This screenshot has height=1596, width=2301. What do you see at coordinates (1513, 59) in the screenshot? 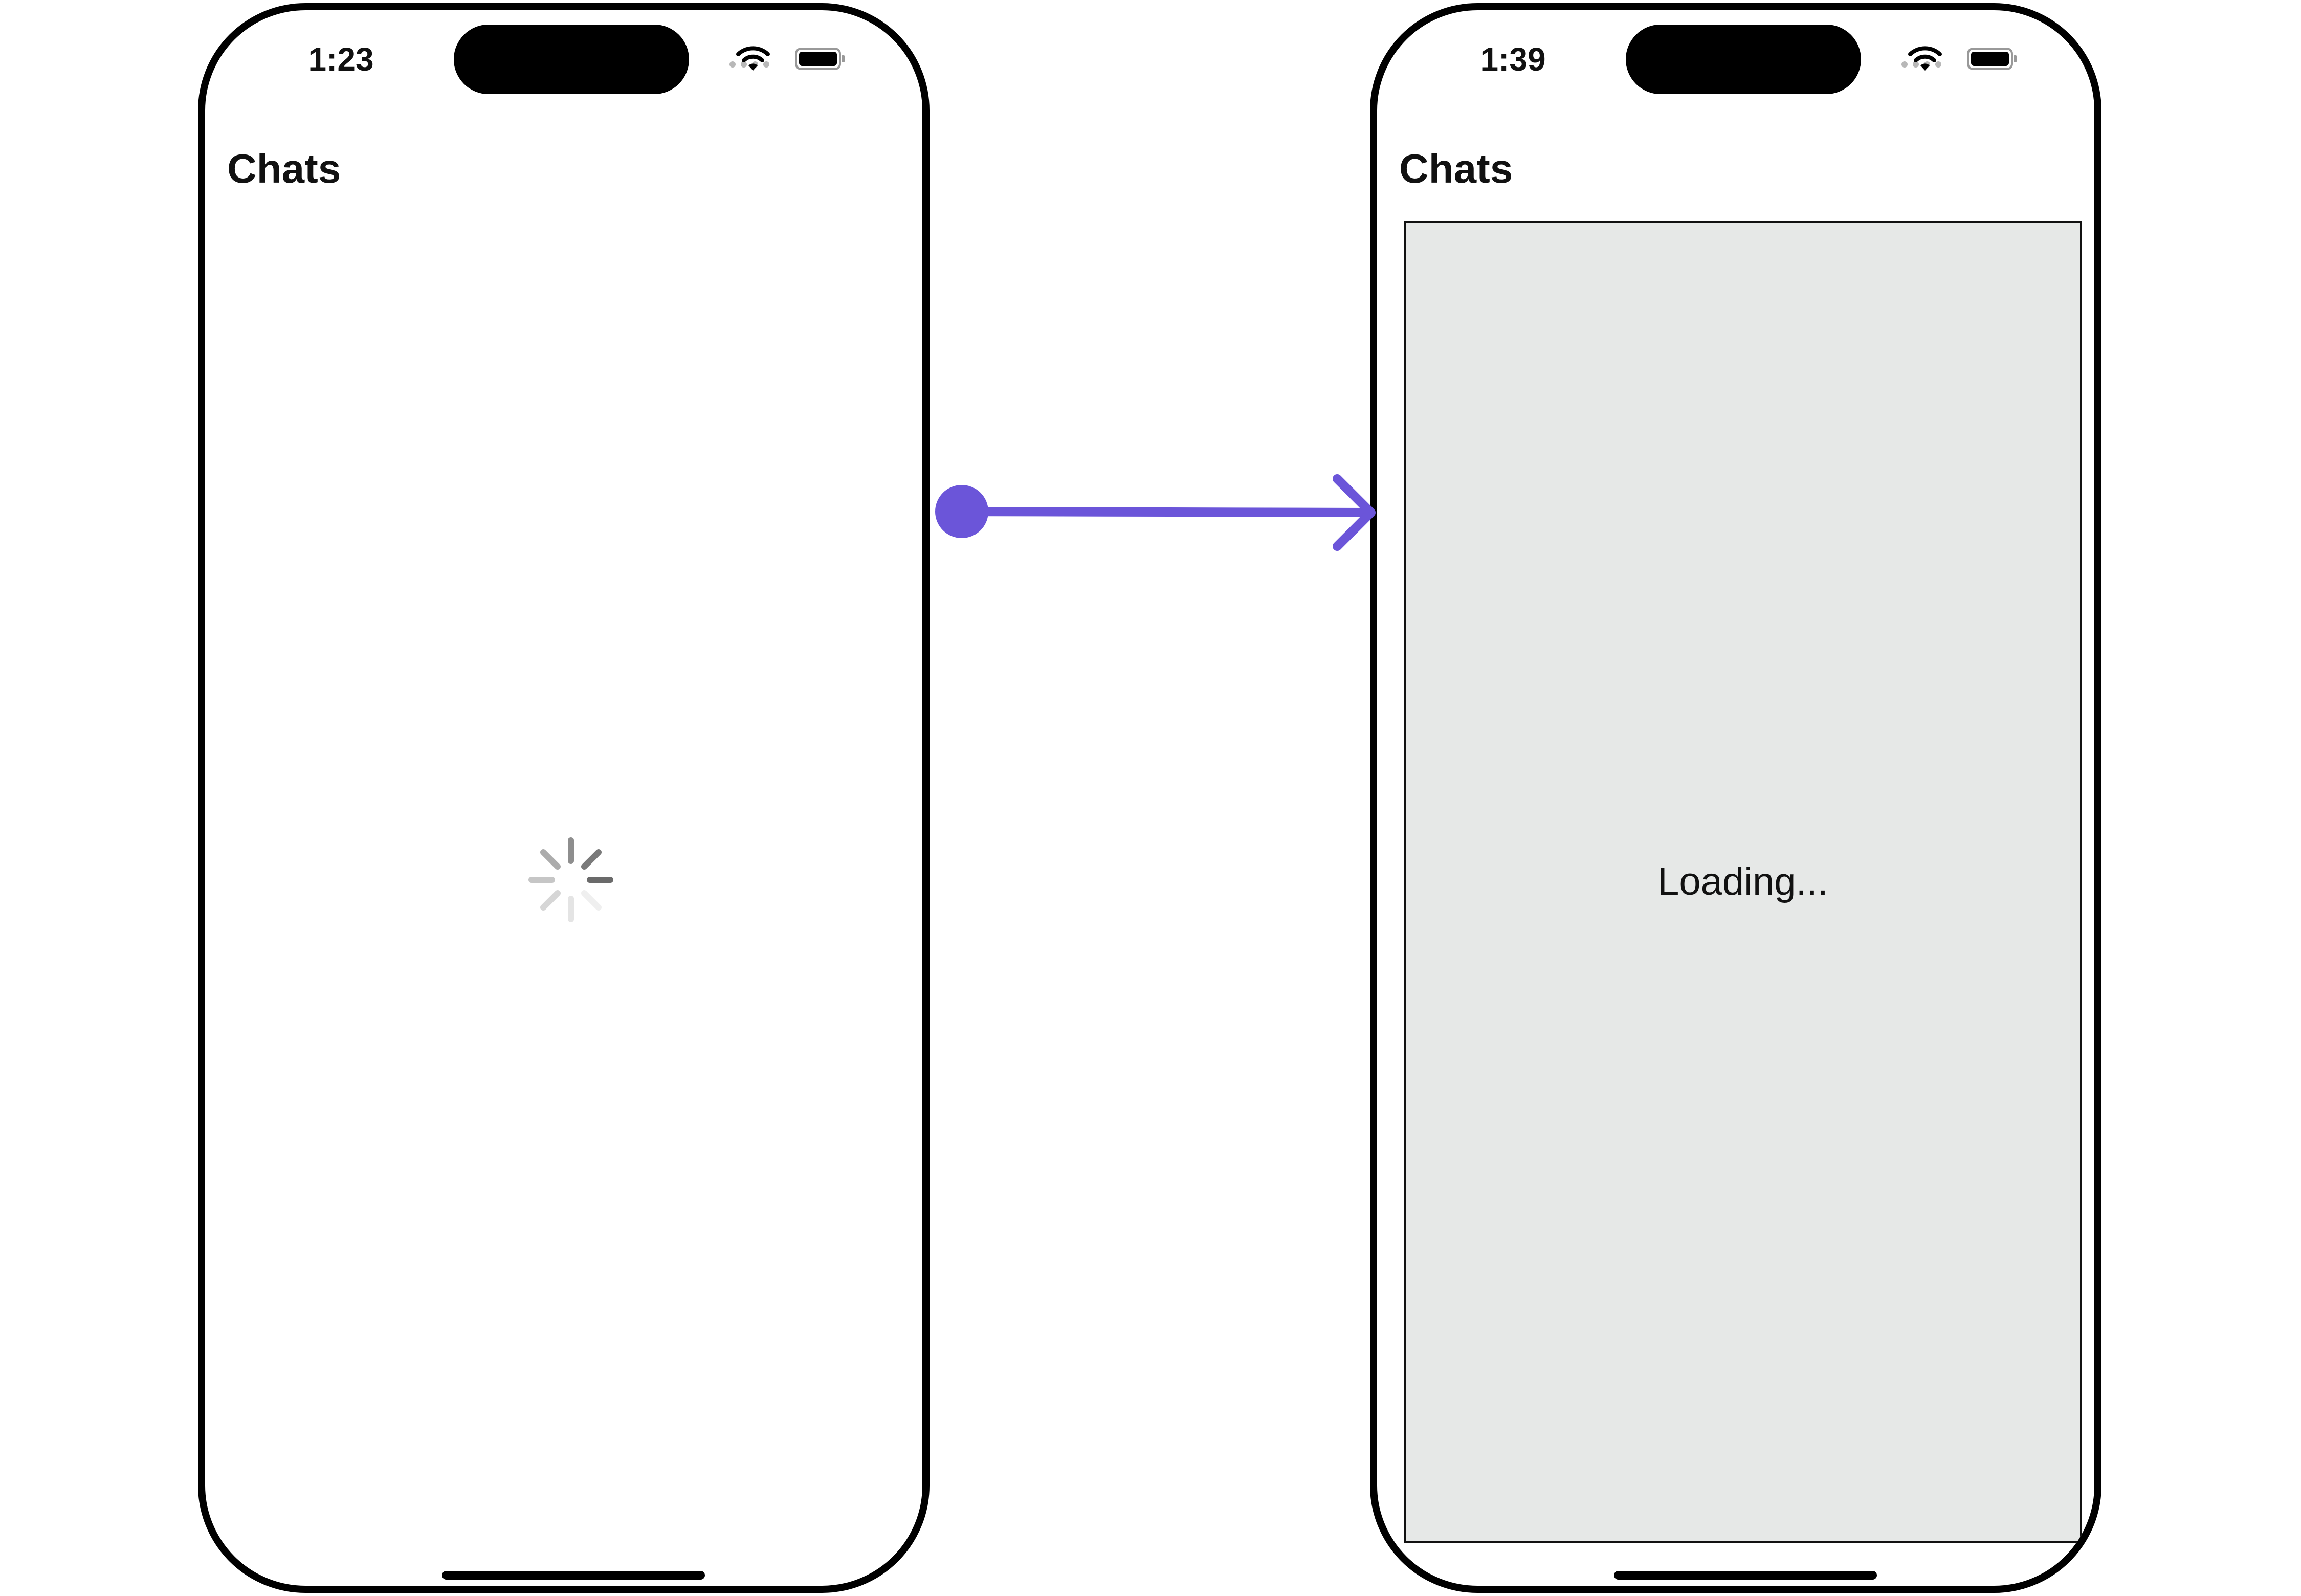
I see `status-time: 1:39` at bounding box center [1513, 59].